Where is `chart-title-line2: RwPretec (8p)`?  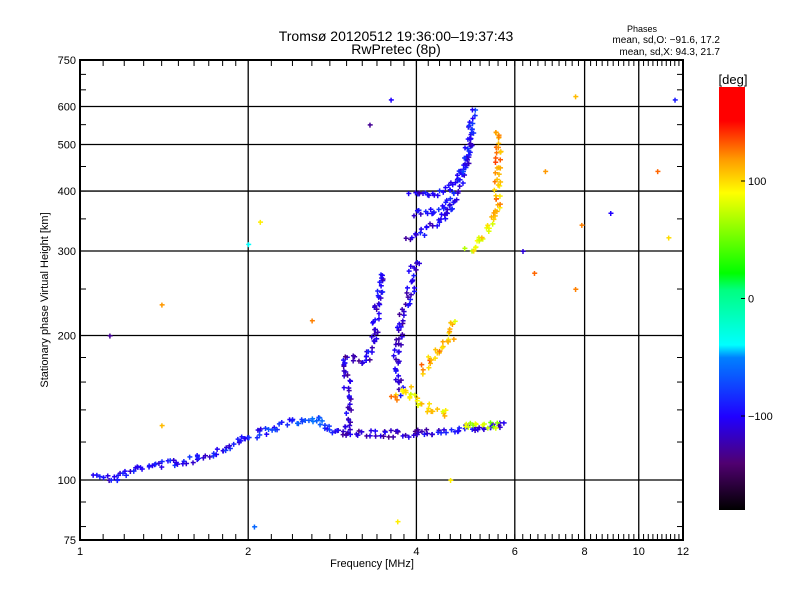 chart-title-line2: RwPretec (8p) is located at coordinates (395, 49).